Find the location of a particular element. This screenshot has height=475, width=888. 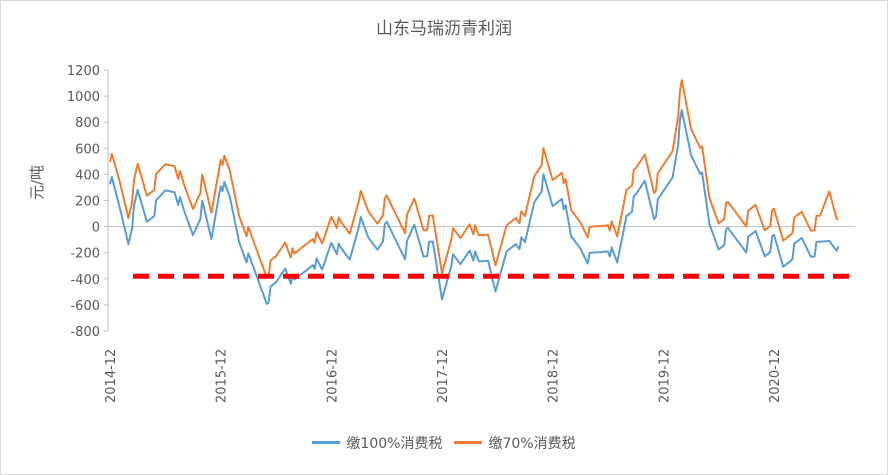

legend-label: 缴100%消费税 is located at coordinates (394, 443).